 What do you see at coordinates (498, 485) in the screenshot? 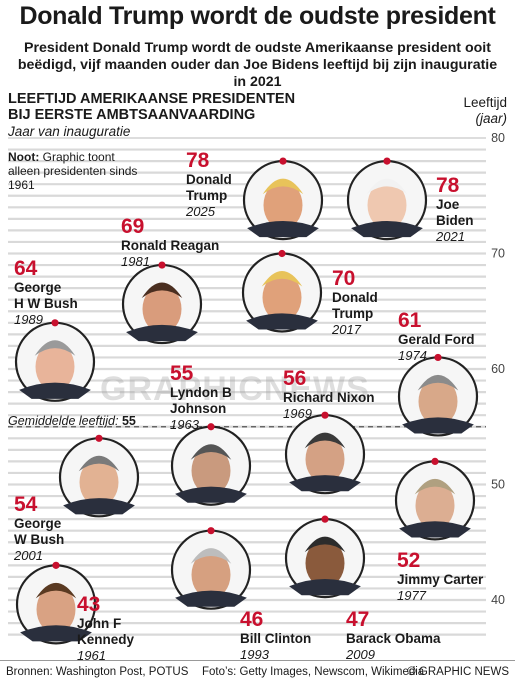
I see `y-tick-label: 50` at bounding box center [498, 485].